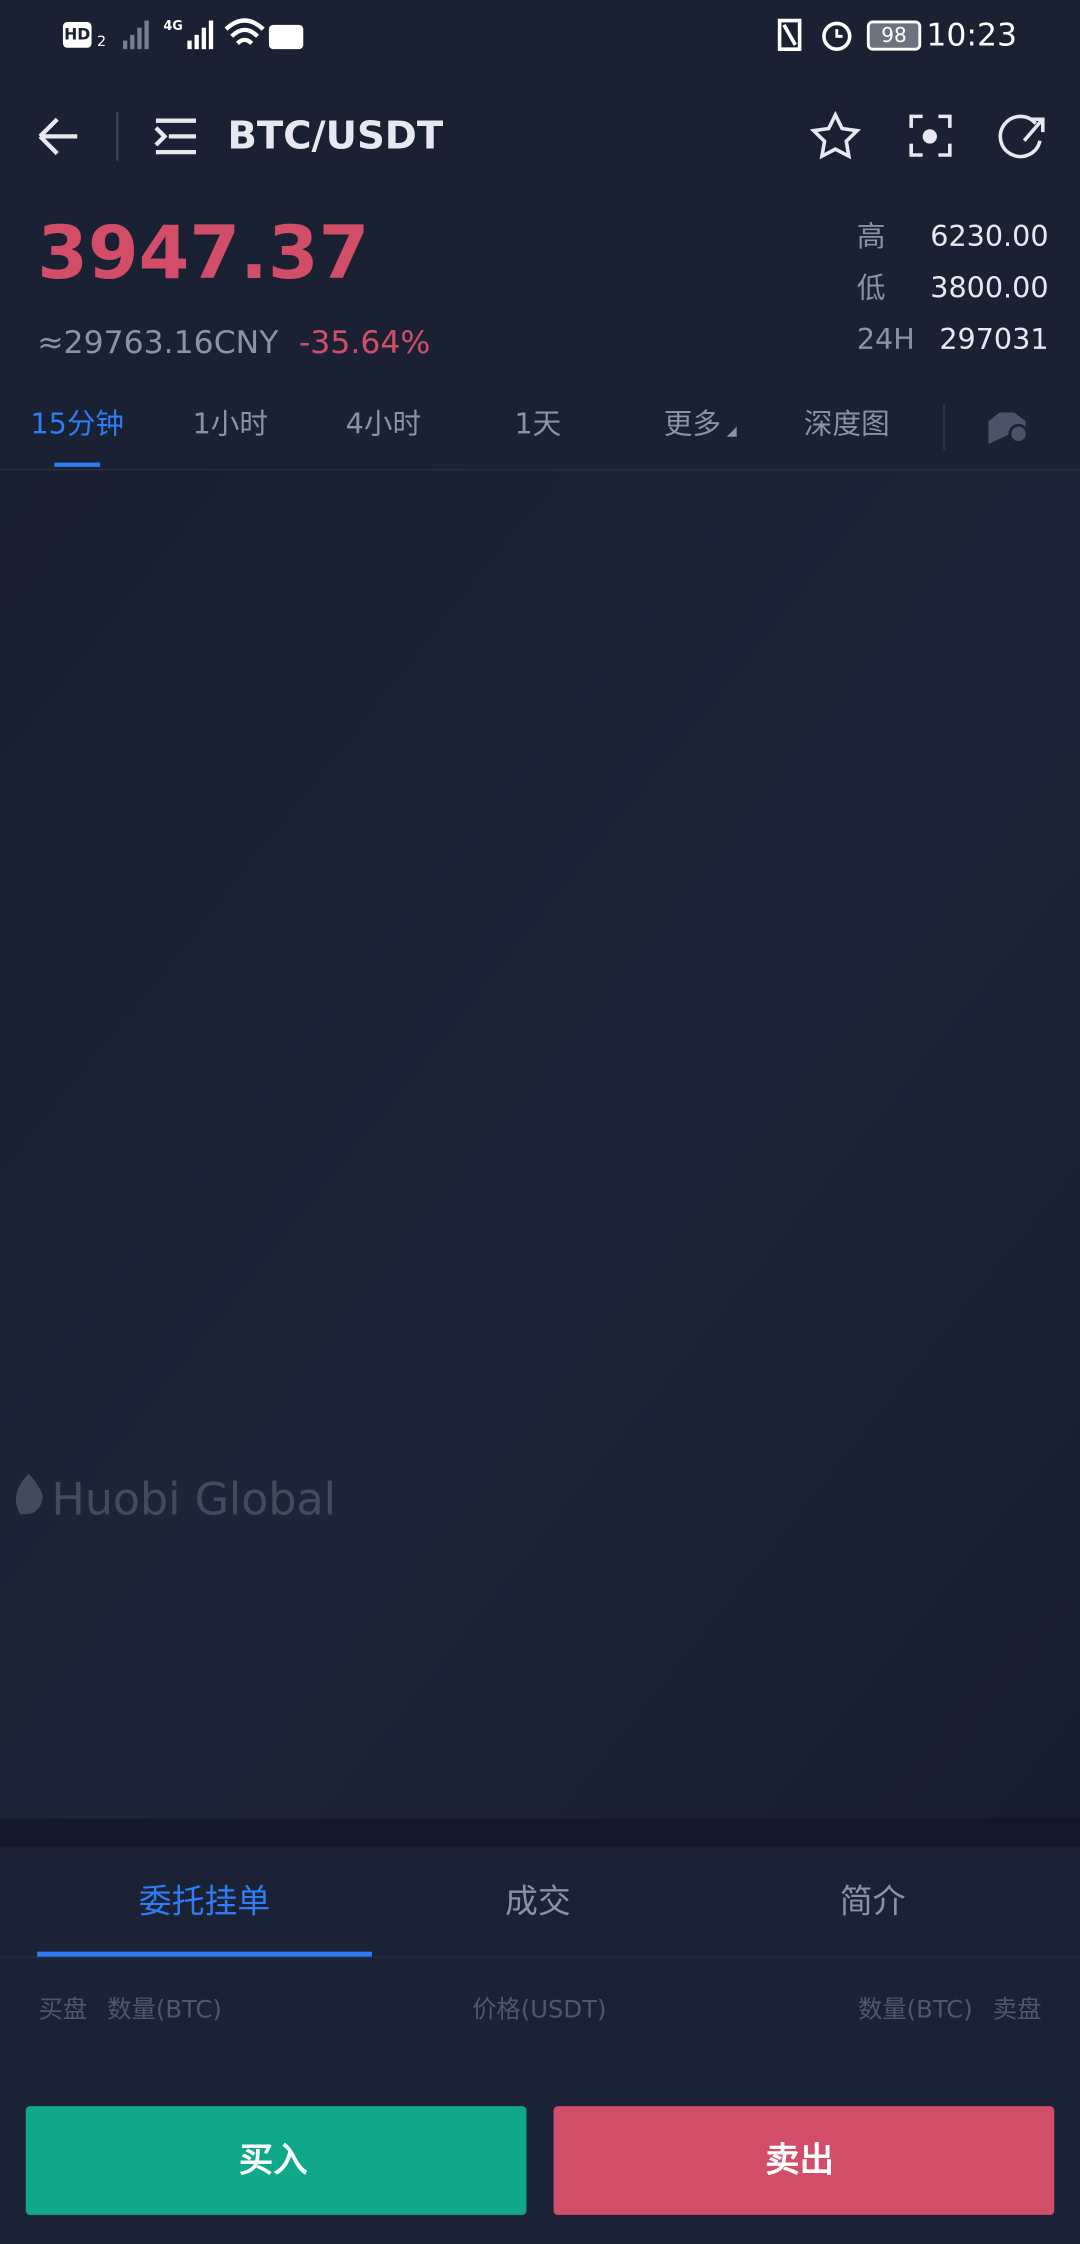 The width and height of the screenshot is (1080, 2244). Describe the element at coordinates (989, 287) in the screenshot. I see `stat-value: 3800.00` at that location.